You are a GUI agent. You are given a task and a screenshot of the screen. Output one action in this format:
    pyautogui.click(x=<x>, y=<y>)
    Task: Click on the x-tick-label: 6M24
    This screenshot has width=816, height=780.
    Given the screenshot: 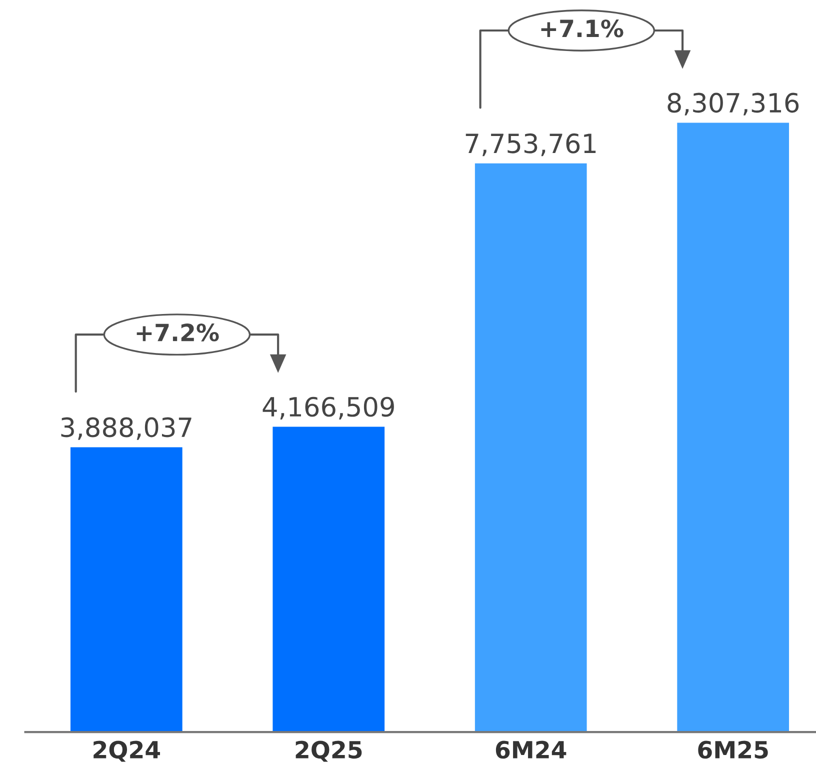 What is the action you would take?
    pyautogui.click(x=531, y=749)
    